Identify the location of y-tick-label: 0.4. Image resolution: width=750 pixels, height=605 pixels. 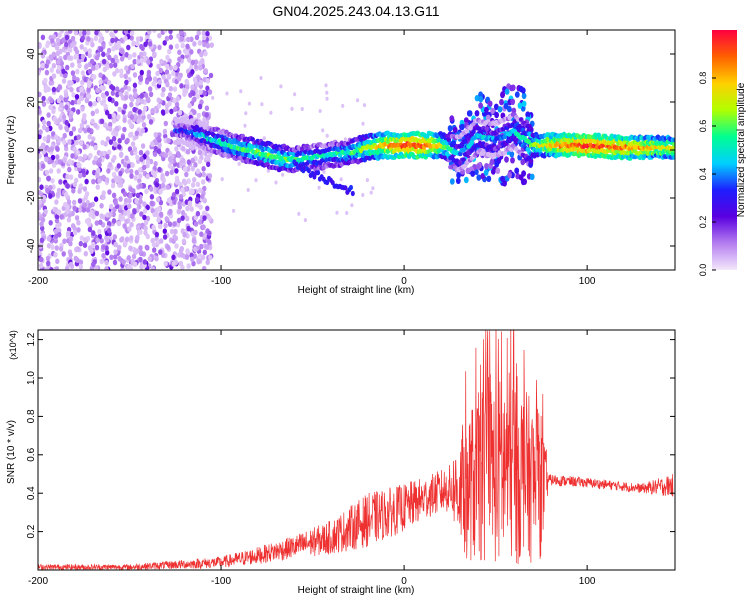
(31, 493).